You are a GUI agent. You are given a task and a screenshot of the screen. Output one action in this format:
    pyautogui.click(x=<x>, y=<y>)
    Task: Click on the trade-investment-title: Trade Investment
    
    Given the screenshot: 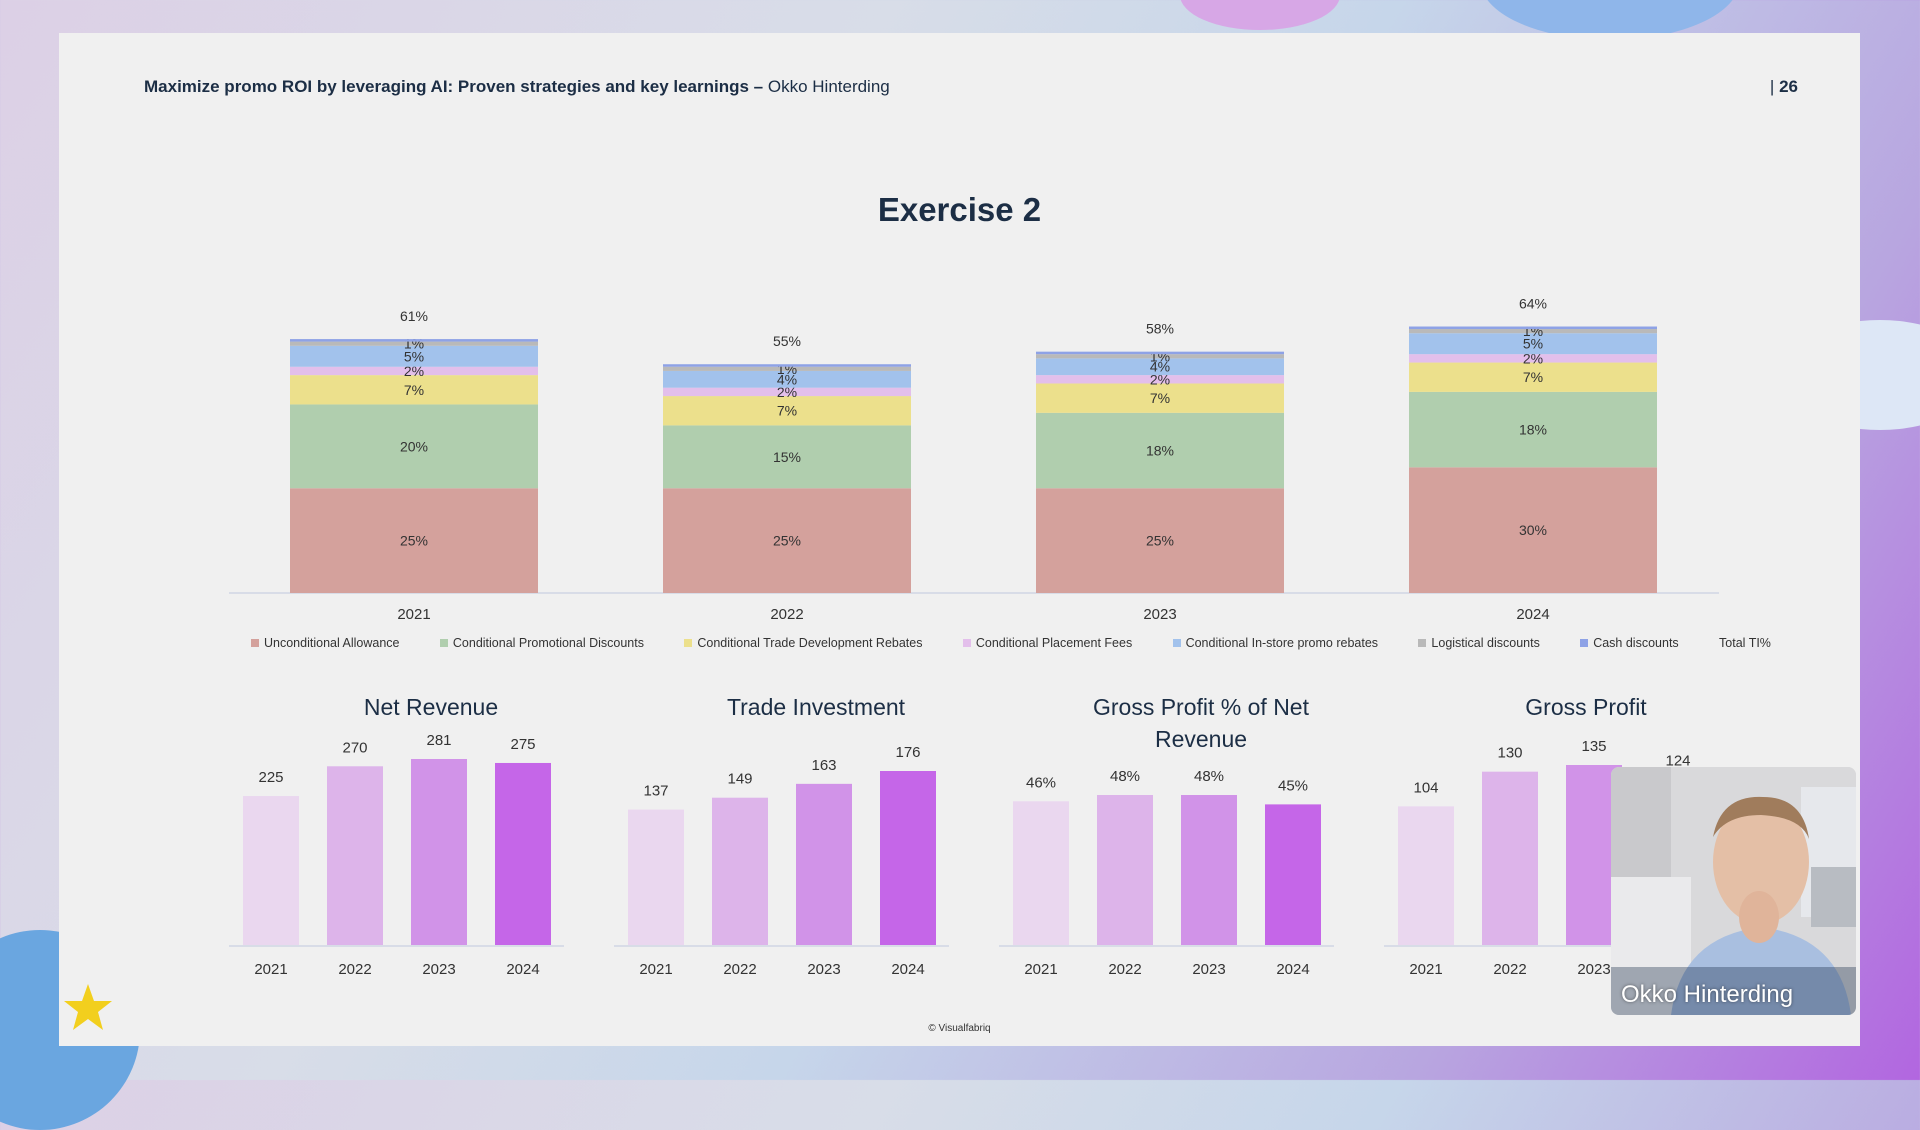 What is the action you would take?
    pyautogui.click(x=816, y=707)
    